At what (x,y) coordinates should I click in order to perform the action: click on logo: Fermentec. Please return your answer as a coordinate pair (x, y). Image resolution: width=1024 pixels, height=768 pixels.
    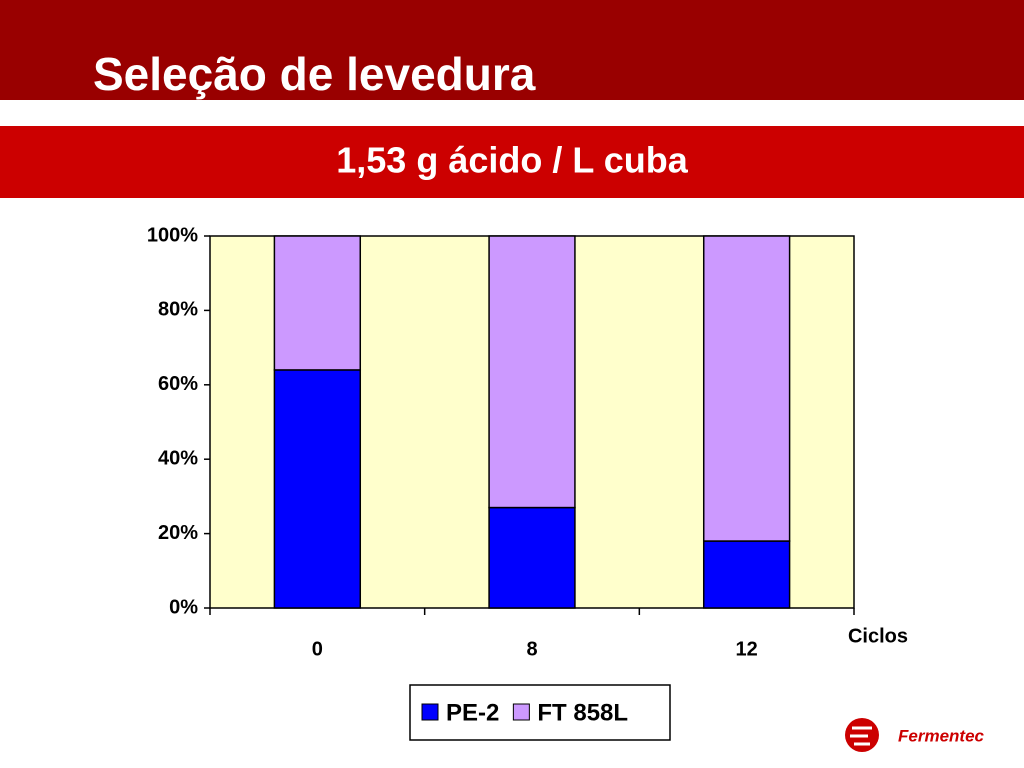
    Looking at the image, I should click on (915, 735).